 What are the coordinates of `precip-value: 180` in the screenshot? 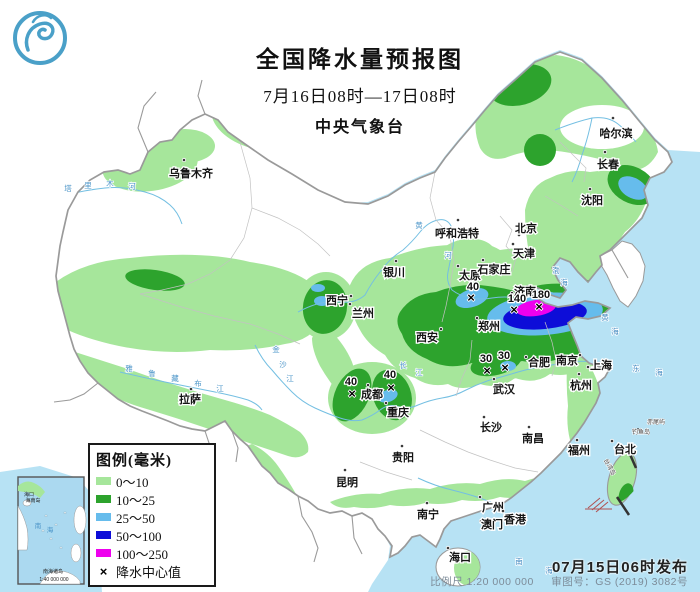 It's located at (541, 295).